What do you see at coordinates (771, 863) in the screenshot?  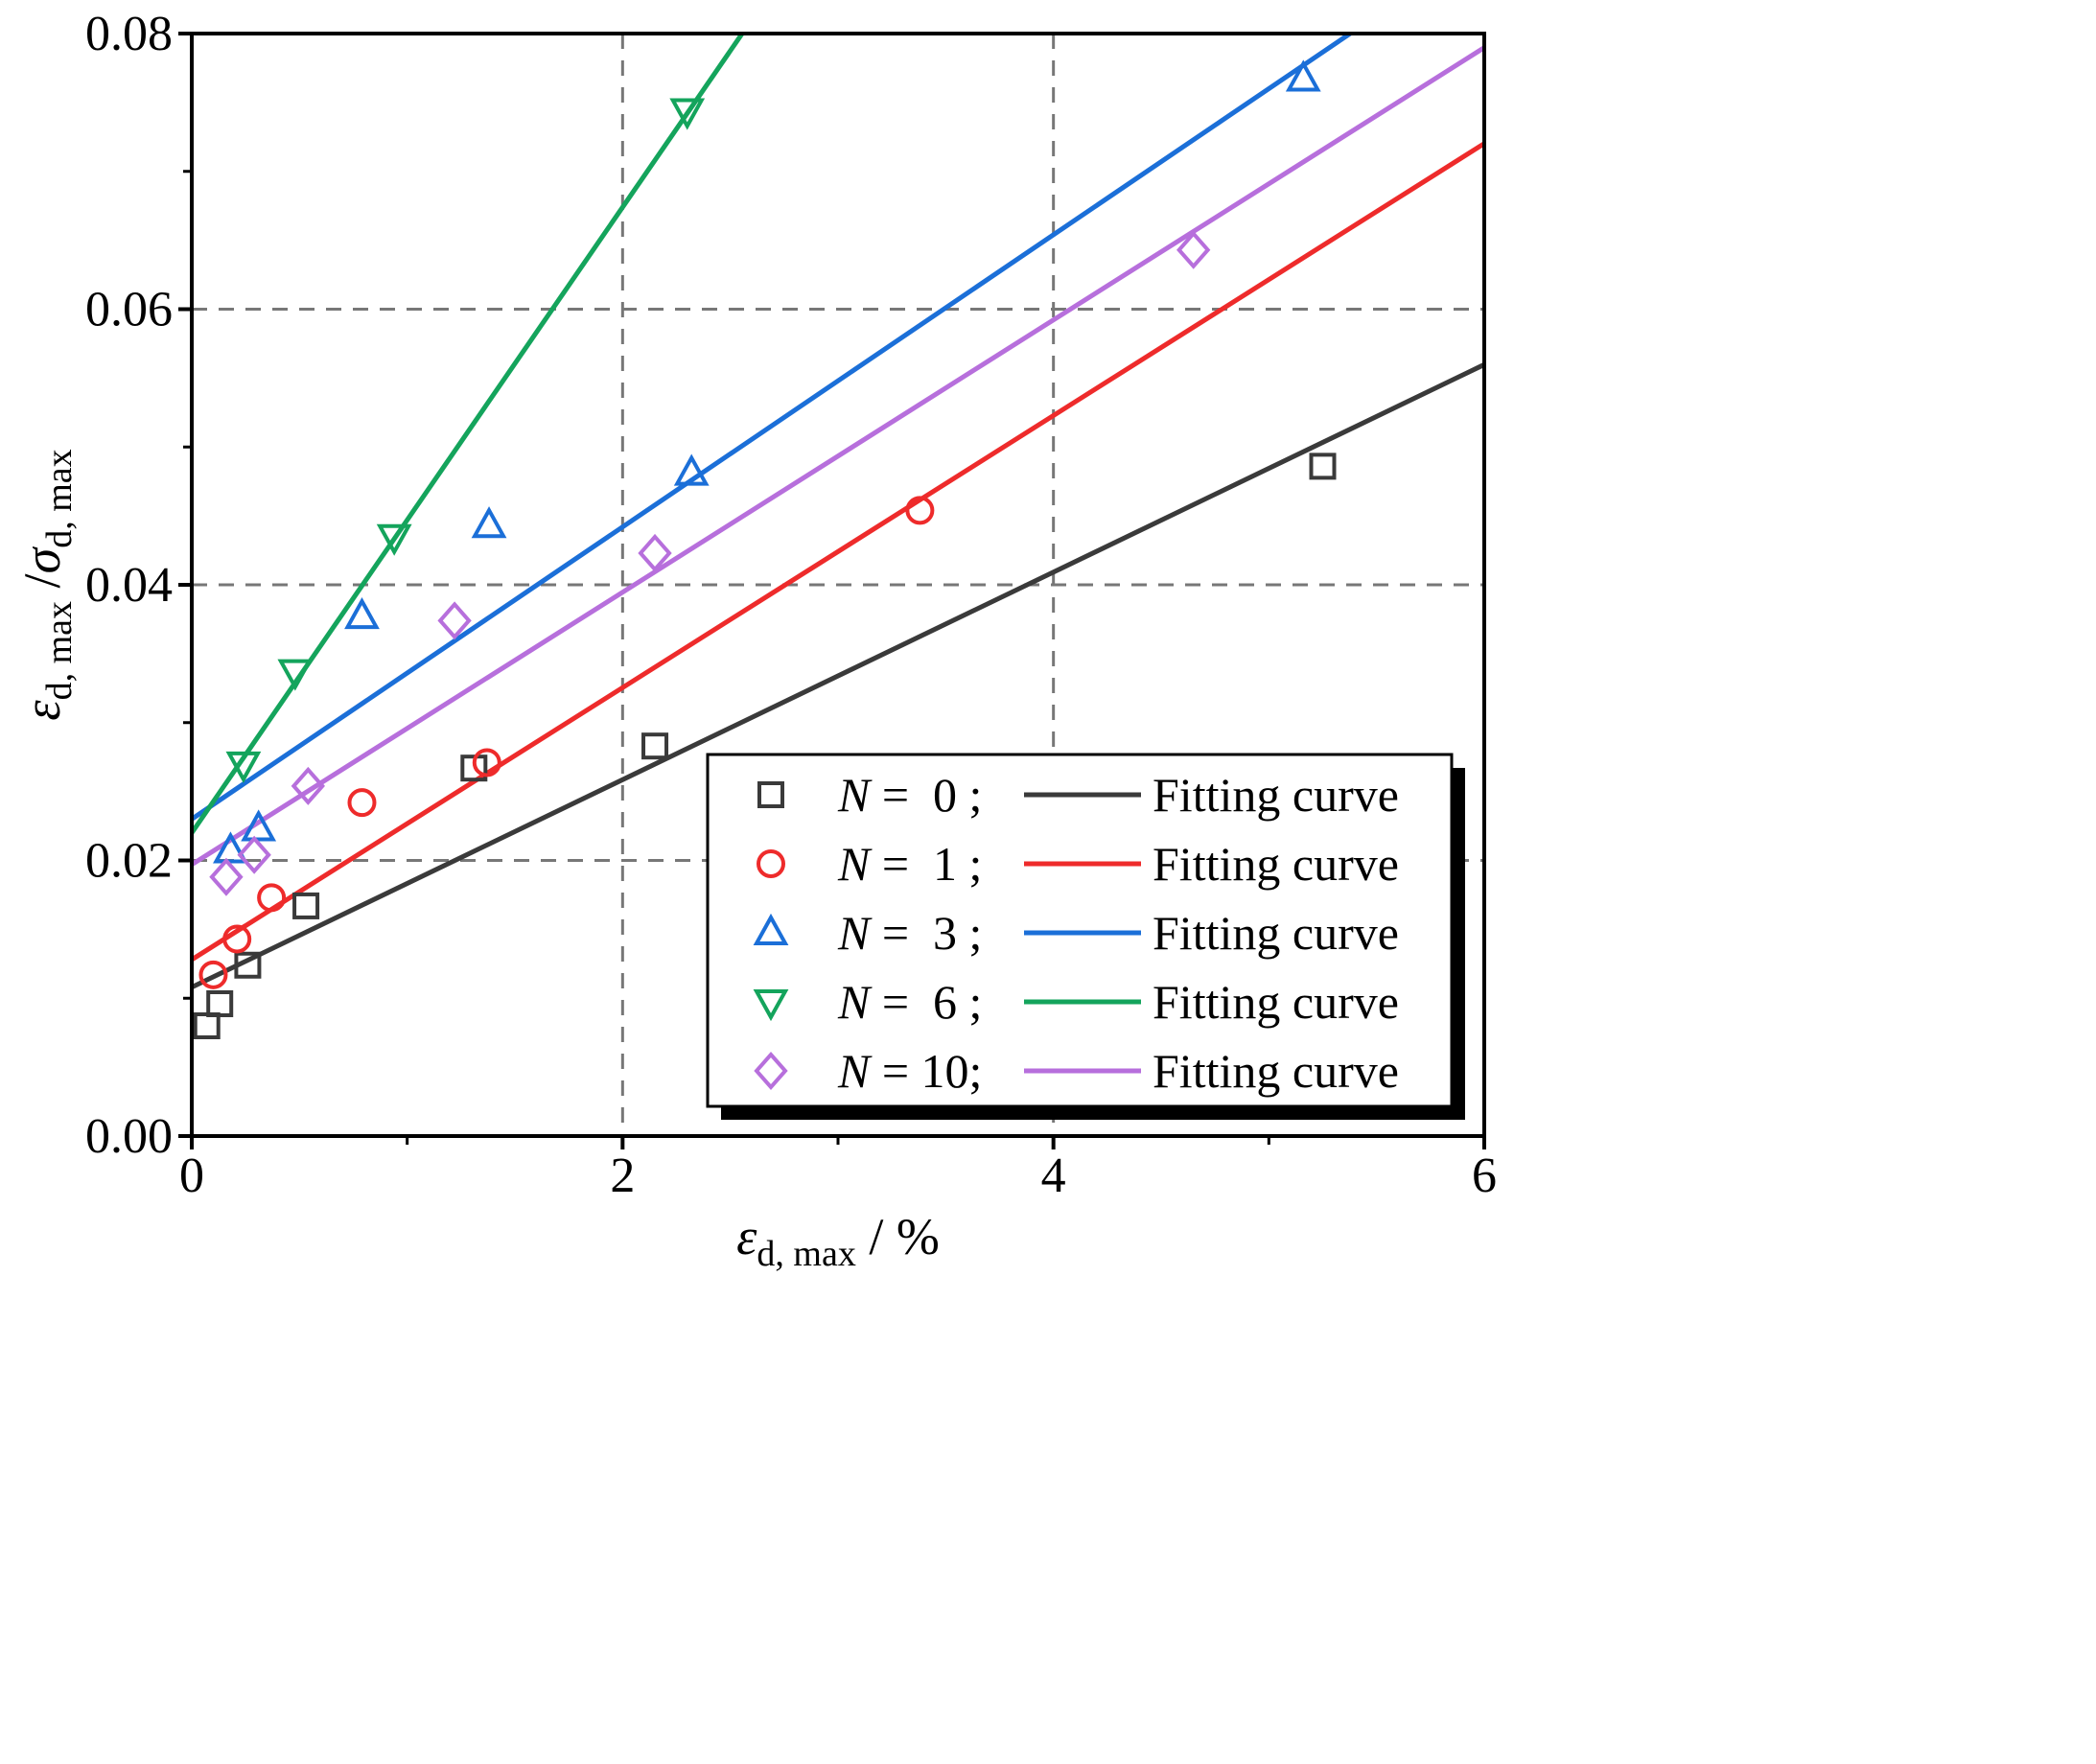 I see `legend-marker-n1` at bounding box center [771, 863].